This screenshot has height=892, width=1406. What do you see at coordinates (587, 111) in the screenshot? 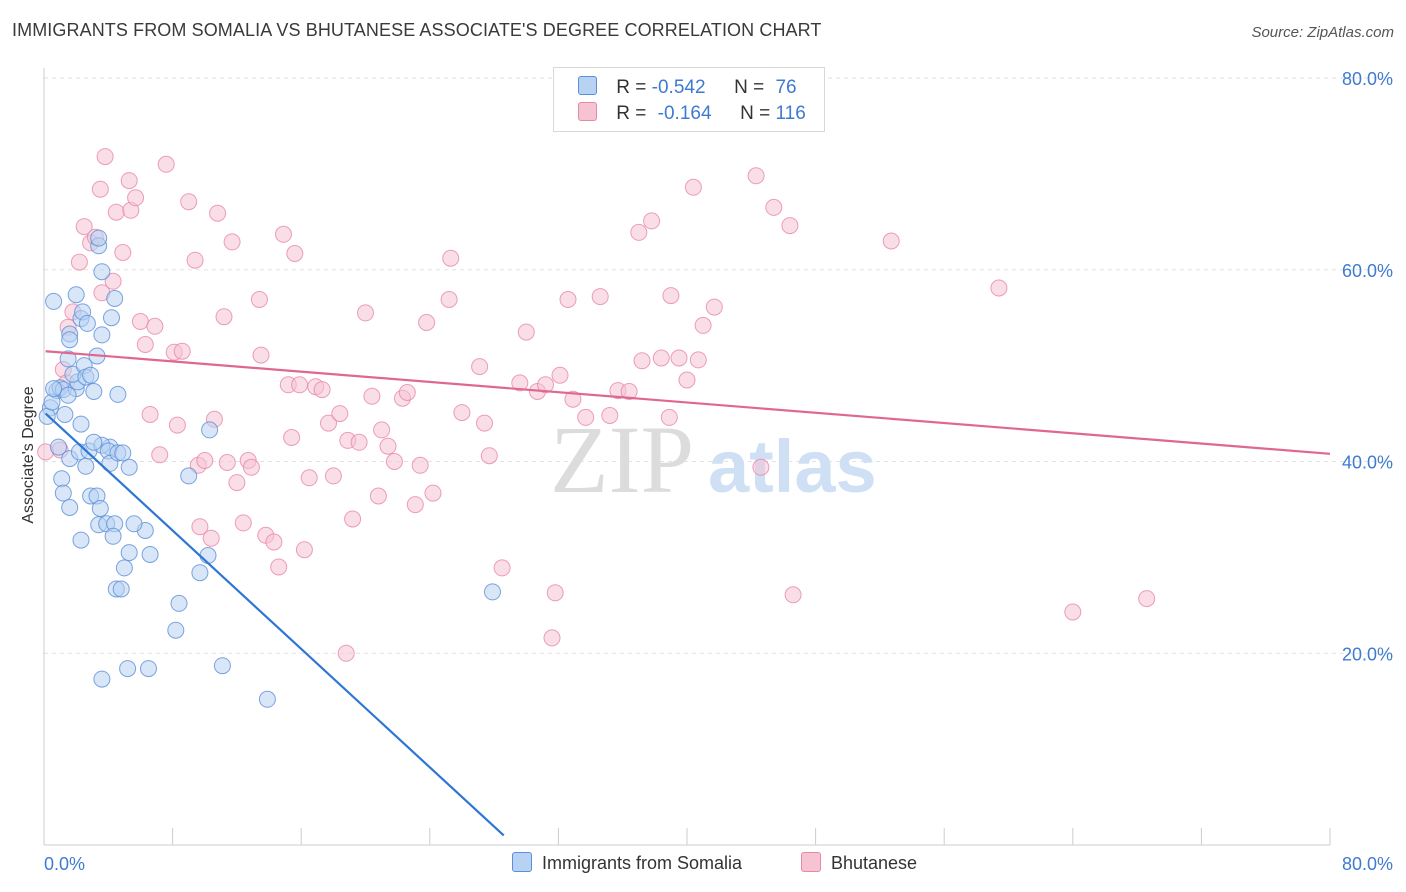
I see `bhutanese-swatch` at bounding box center [587, 111].